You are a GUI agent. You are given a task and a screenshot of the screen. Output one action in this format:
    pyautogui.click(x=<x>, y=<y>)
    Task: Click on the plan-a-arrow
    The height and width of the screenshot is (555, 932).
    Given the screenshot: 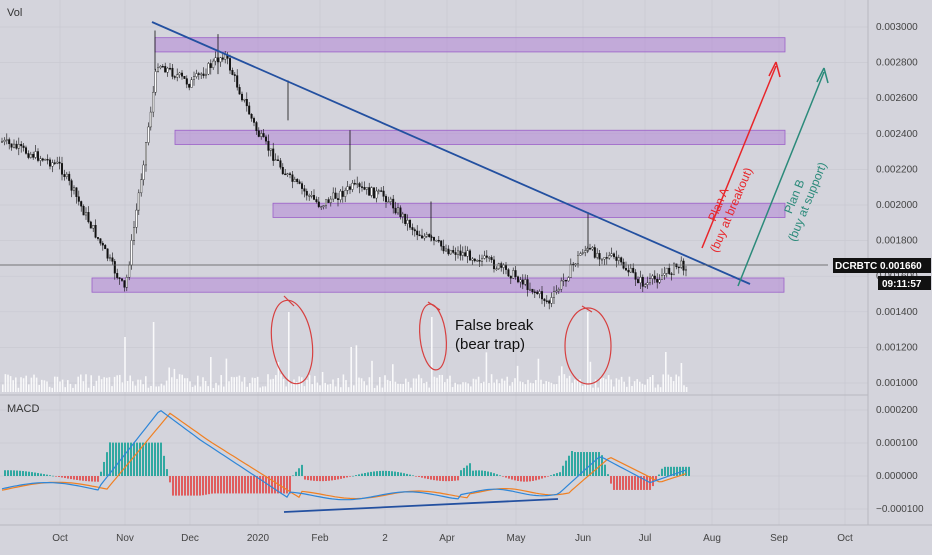 What is the action you would take?
    pyautogui.click(x=739, y=157)
    